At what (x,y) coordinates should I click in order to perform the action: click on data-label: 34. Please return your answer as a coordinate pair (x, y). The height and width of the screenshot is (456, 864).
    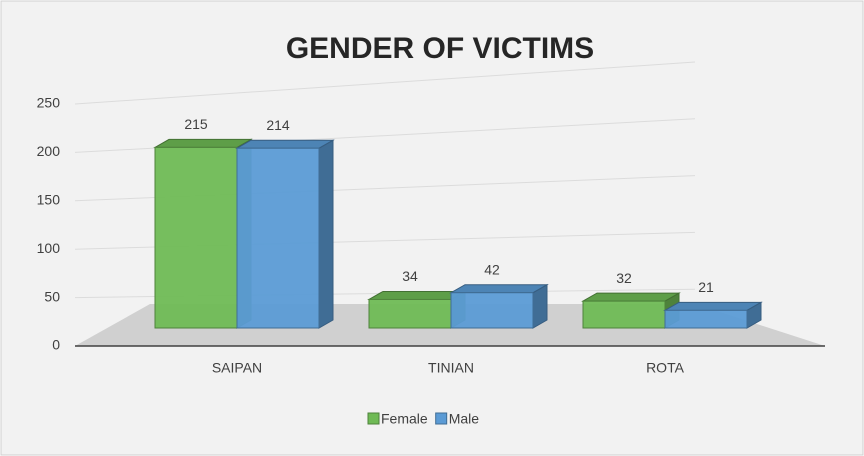
    Looking at the image, I should click on (410, 276).